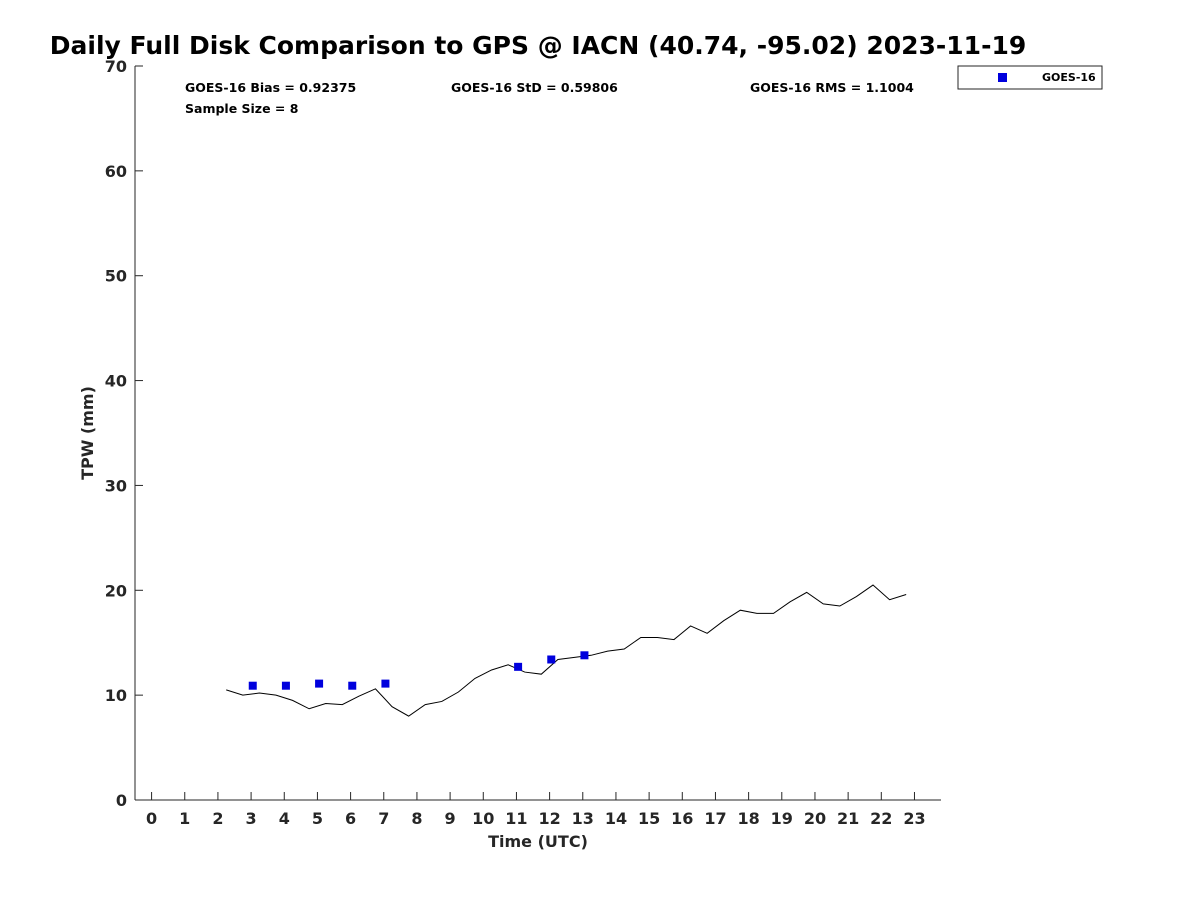 The height and width of the screenshot is (900, 1200). Describe the element at coordinates (416, 818) in the screenshot. I see `x-tick-label: 8` at that location.